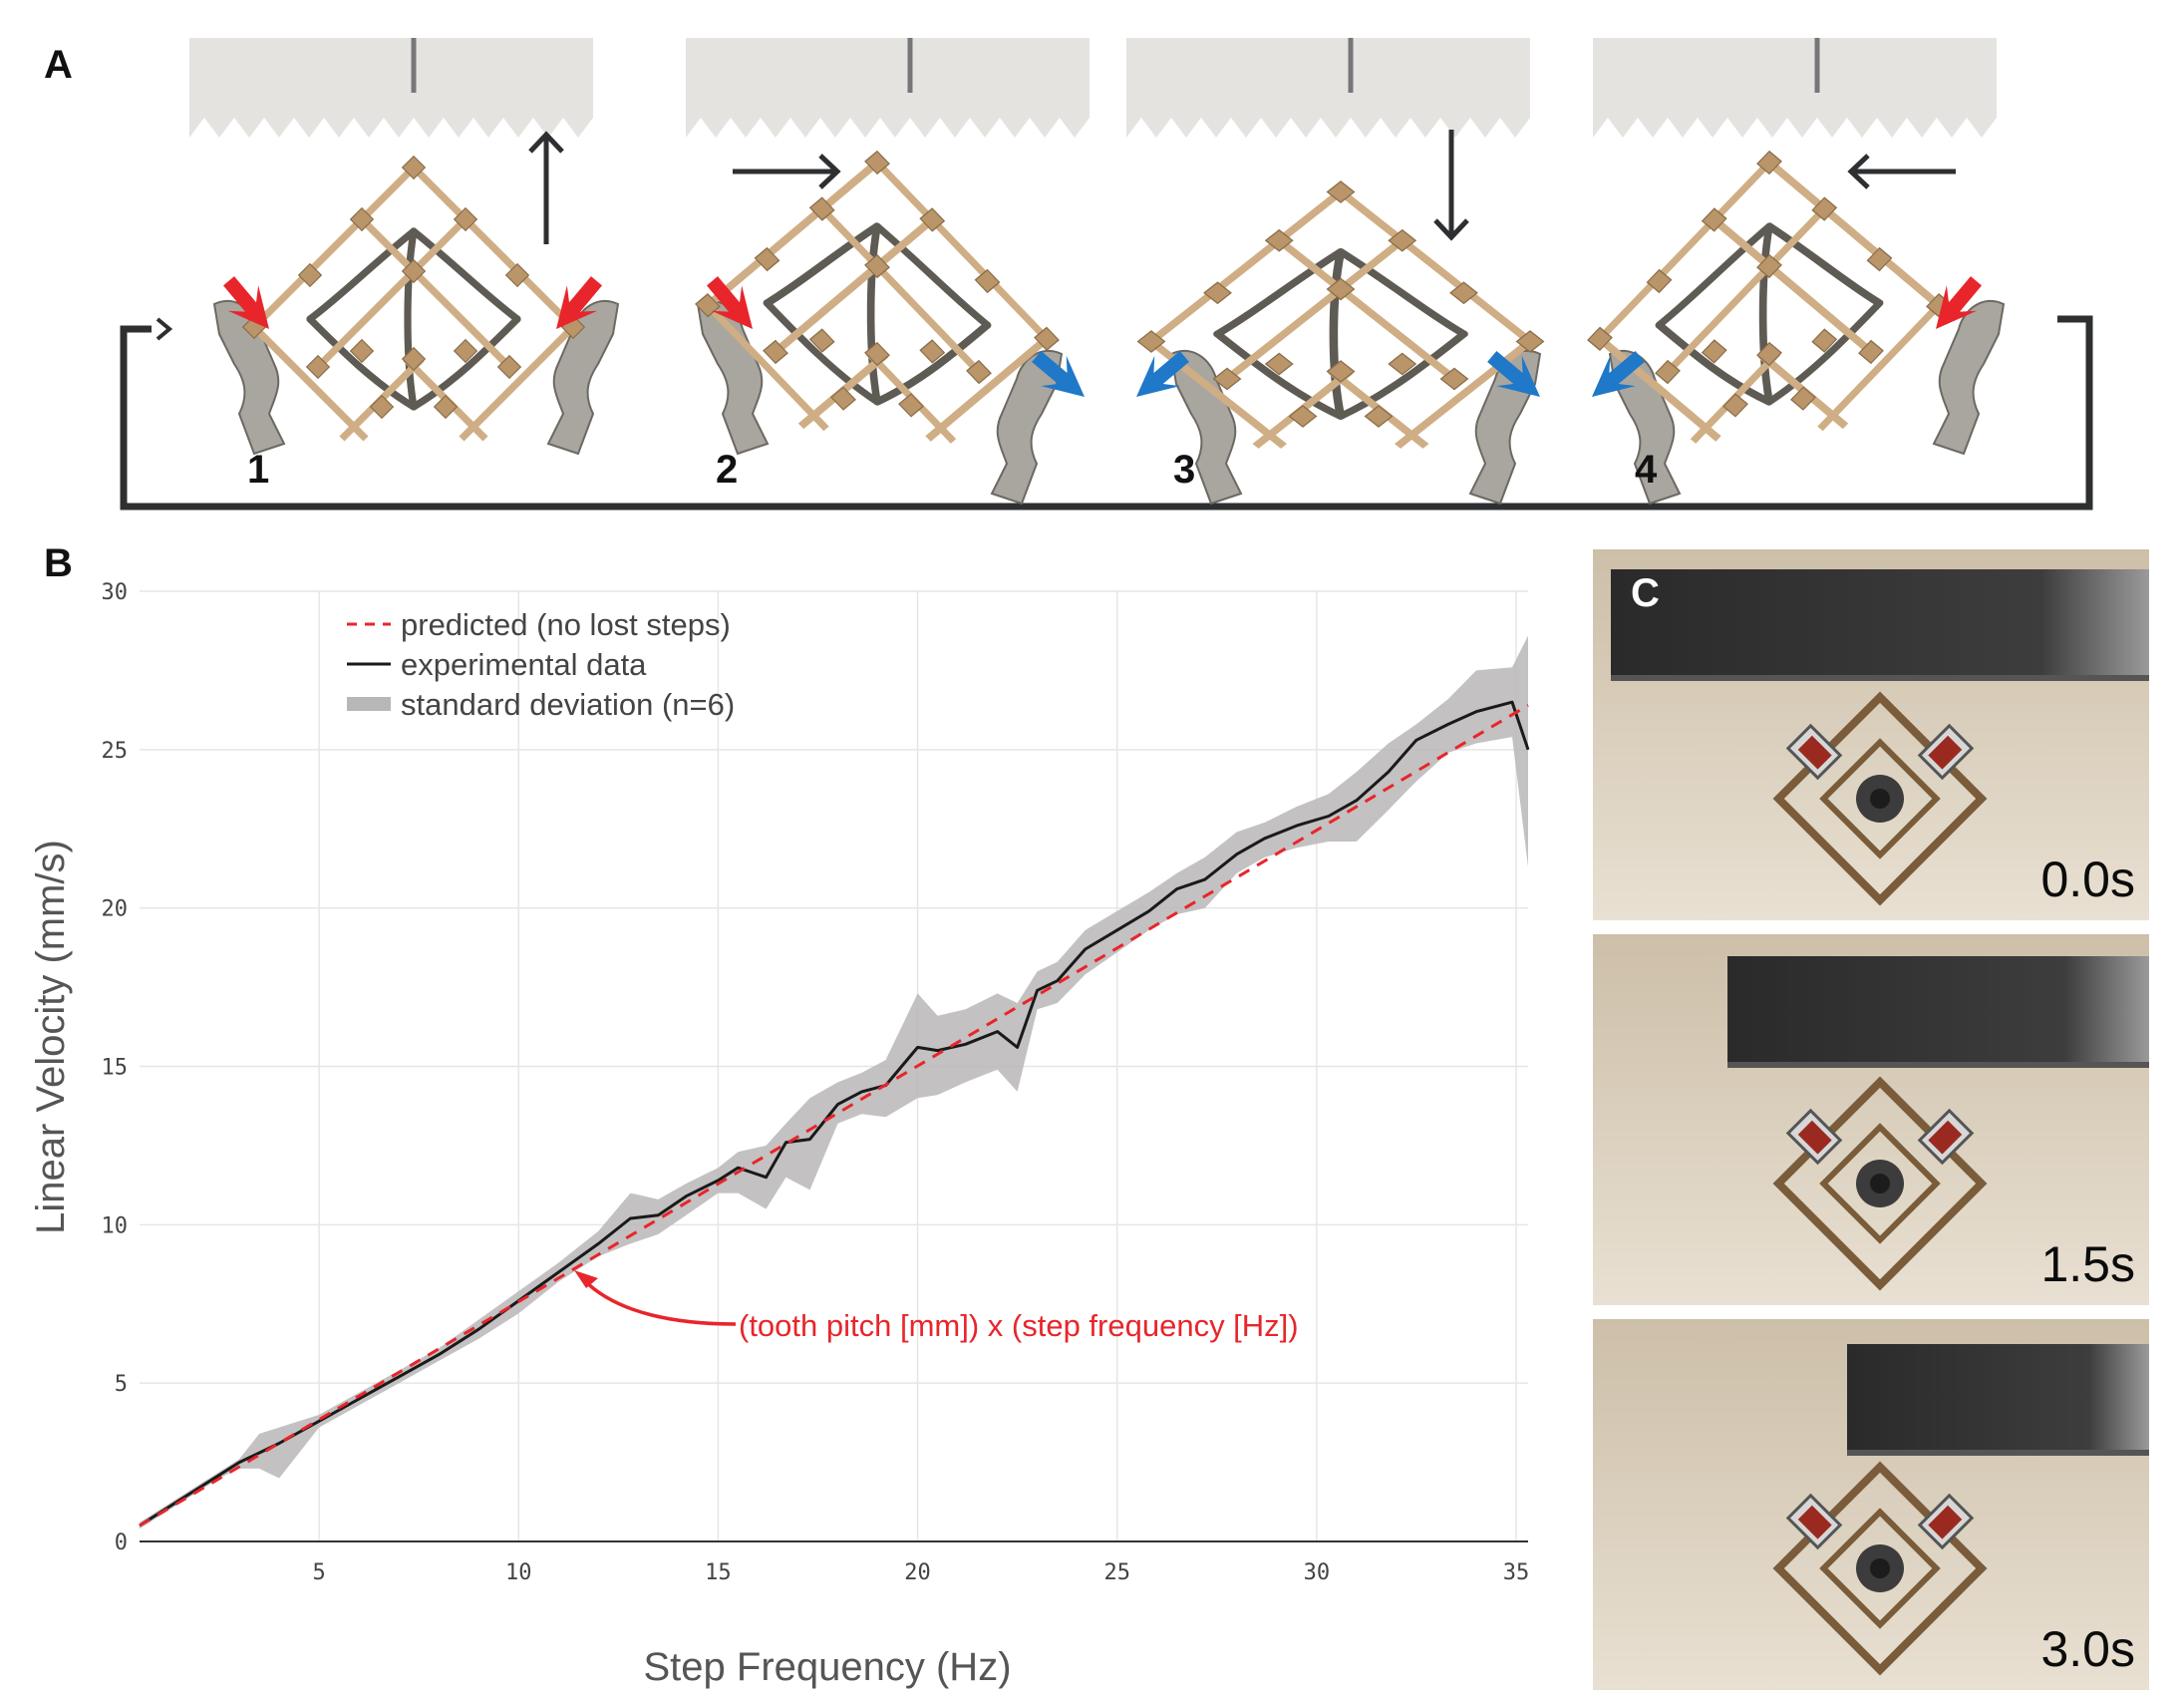 This screenshot has height=1703, width=2184. What do you see at coordinates (727, 470) in the screenshot?
I see `step-number: 2` at bounding box center [727, 470].